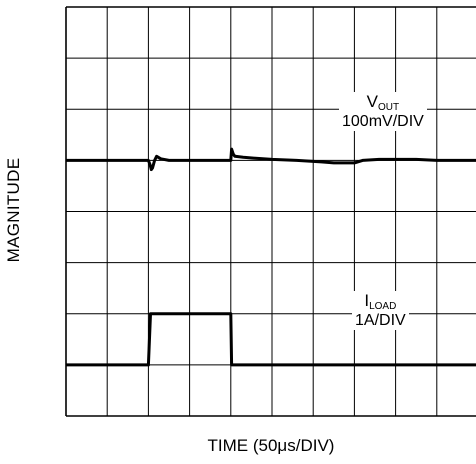 This screenshot has width=476, height=464. What do you see at coordinates (380, 301) in the screenshot?
I see `iload-name: ILOAD` at bounding box center [380, 301].